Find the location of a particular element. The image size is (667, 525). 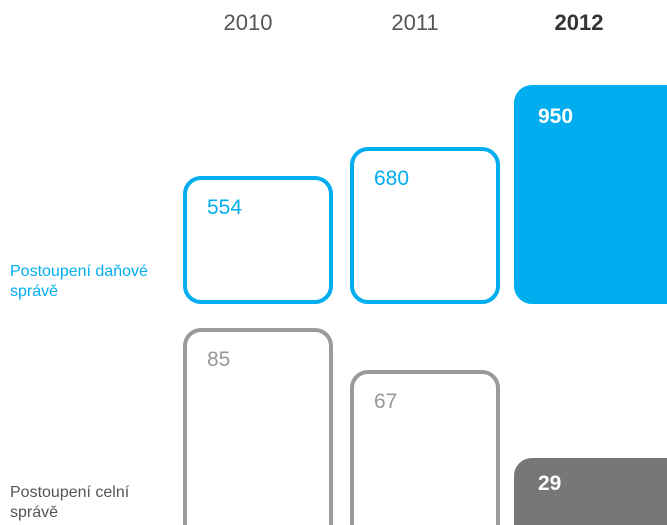

year-label: 2012 is located at coordinates (579, 22).